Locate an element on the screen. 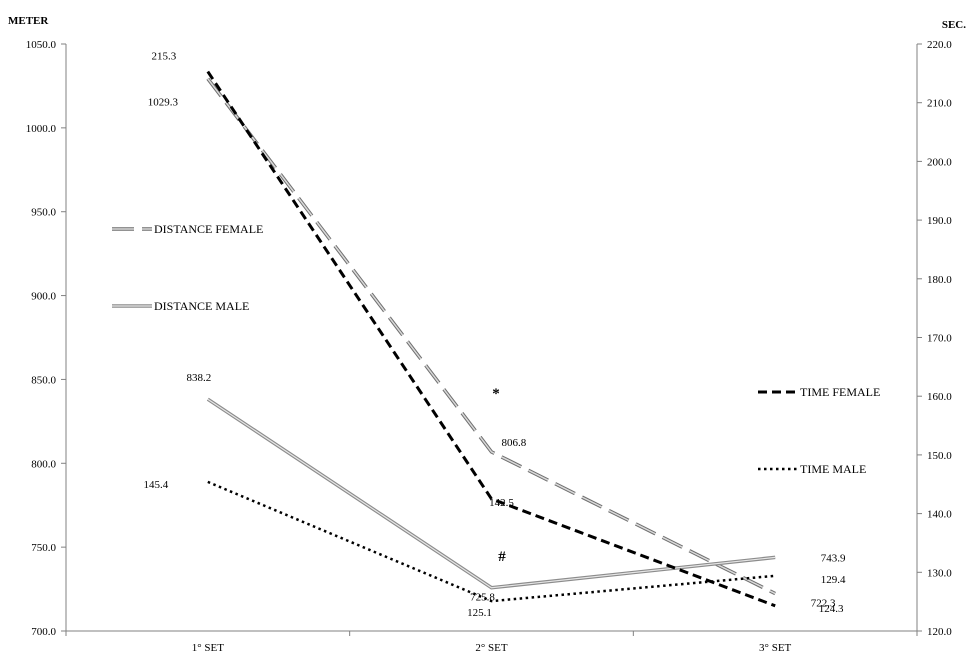 The width and height of the screenshot is (972, 655). right-tick-label: 120.0 is located at coordinates (939, 632).